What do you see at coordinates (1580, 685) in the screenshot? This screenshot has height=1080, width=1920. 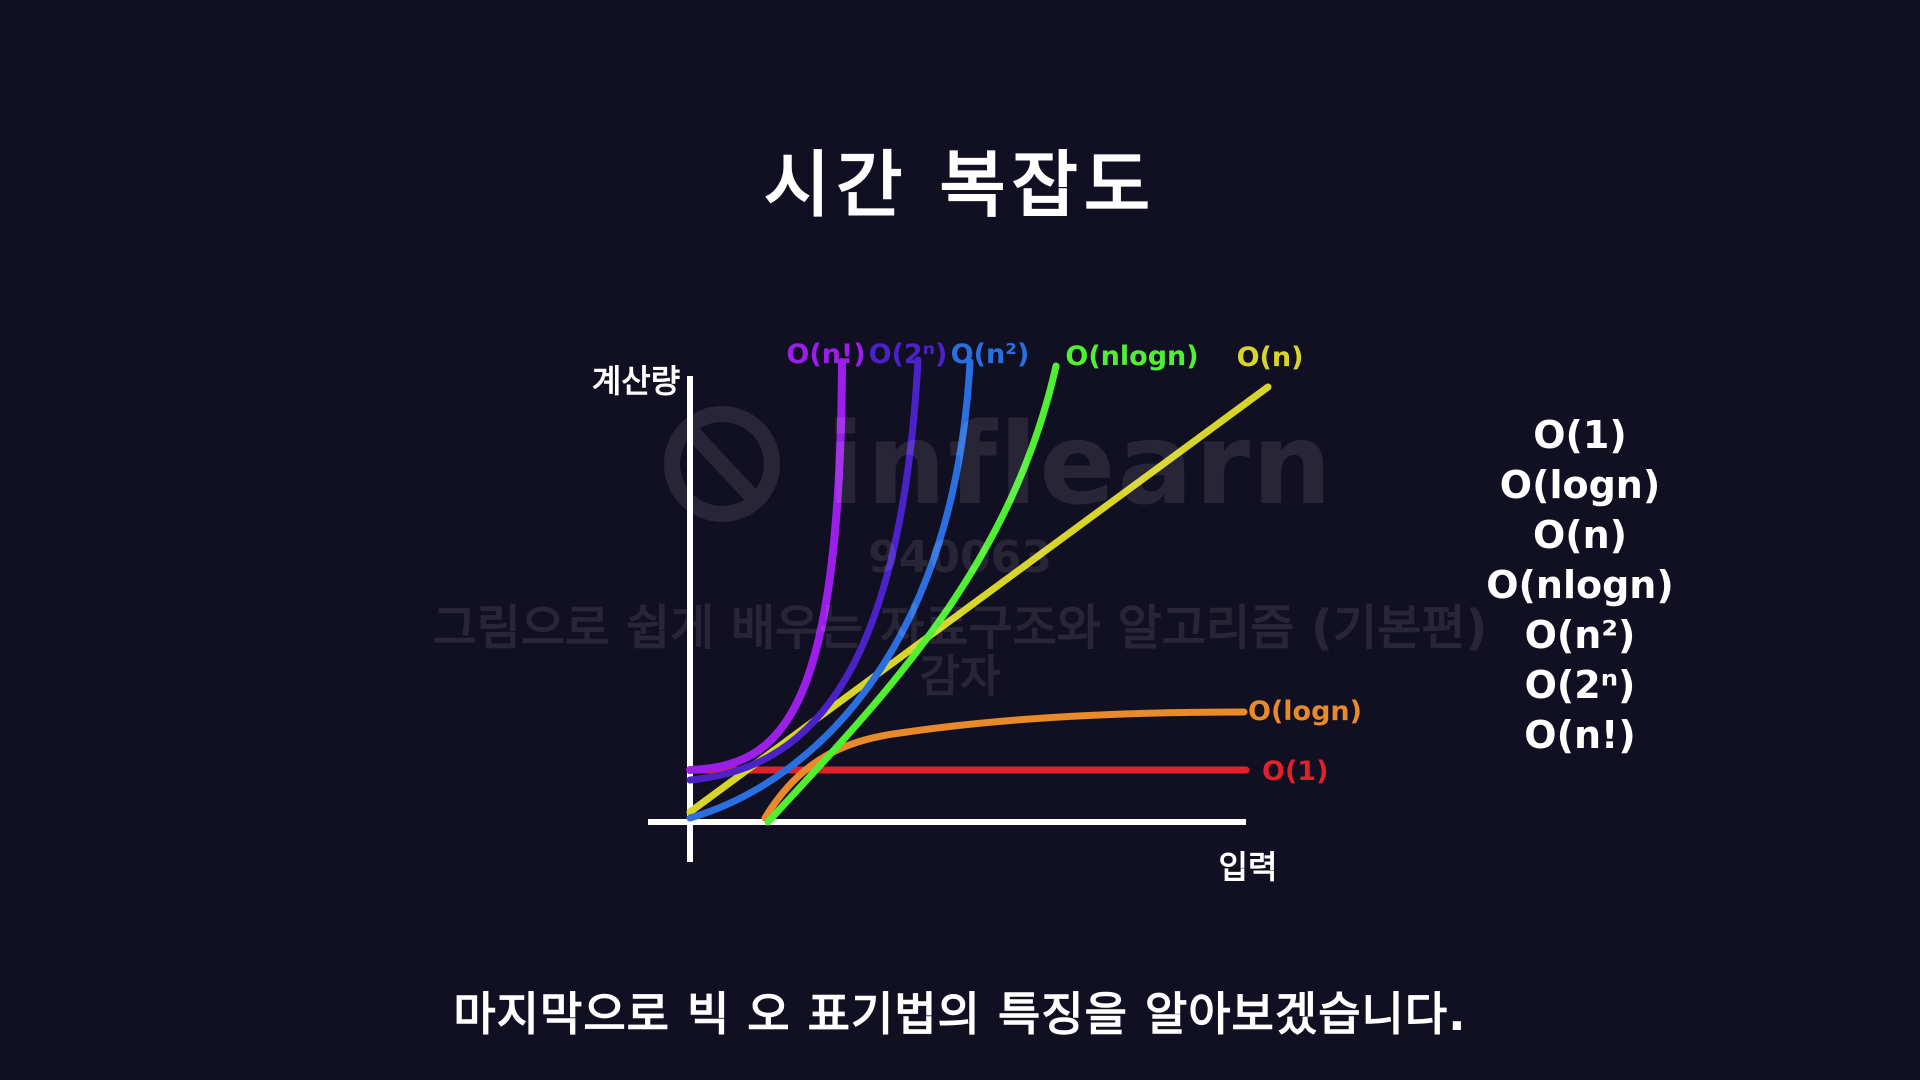 I see `legend-item-o-2n: O(2ⁿ)` at bounding box center [1580, 685].